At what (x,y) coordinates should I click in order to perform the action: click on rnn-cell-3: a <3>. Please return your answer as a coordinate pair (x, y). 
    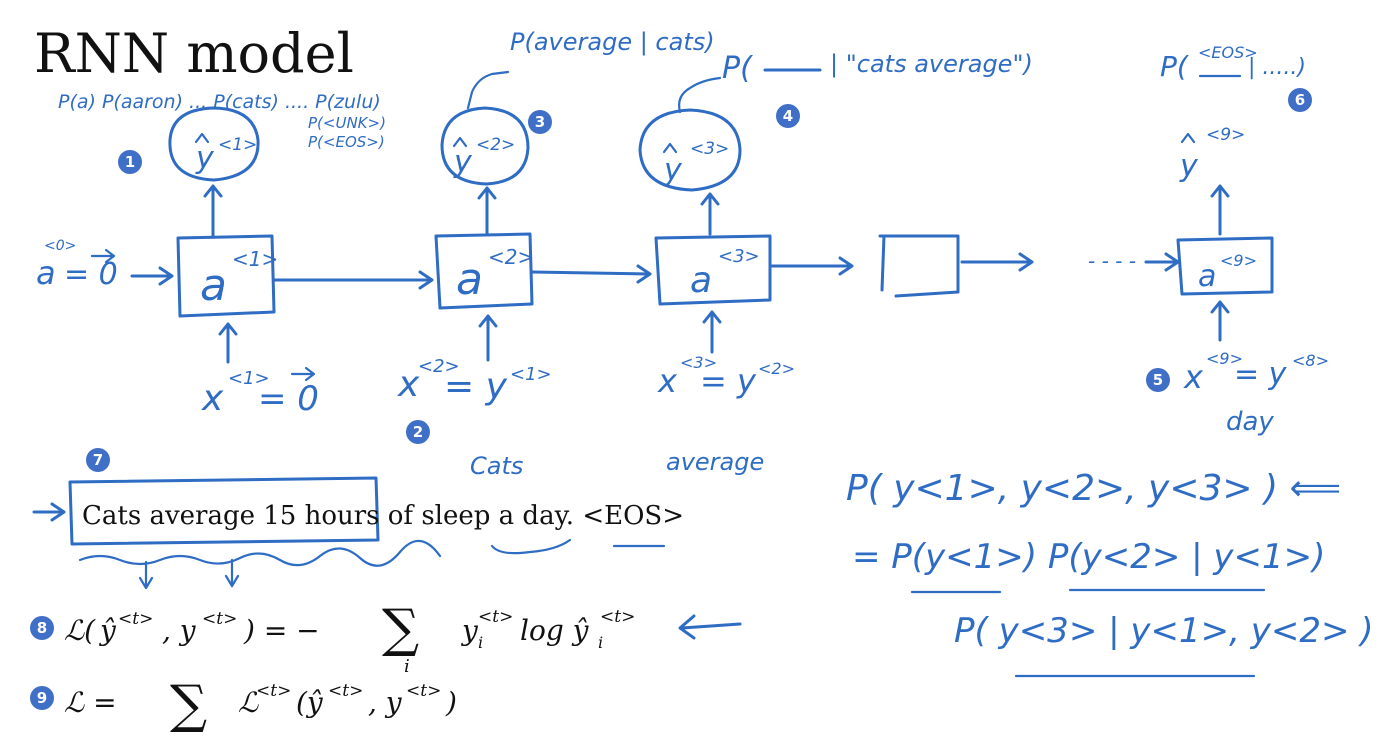
    Looking at the image, I should click on (713, 270).